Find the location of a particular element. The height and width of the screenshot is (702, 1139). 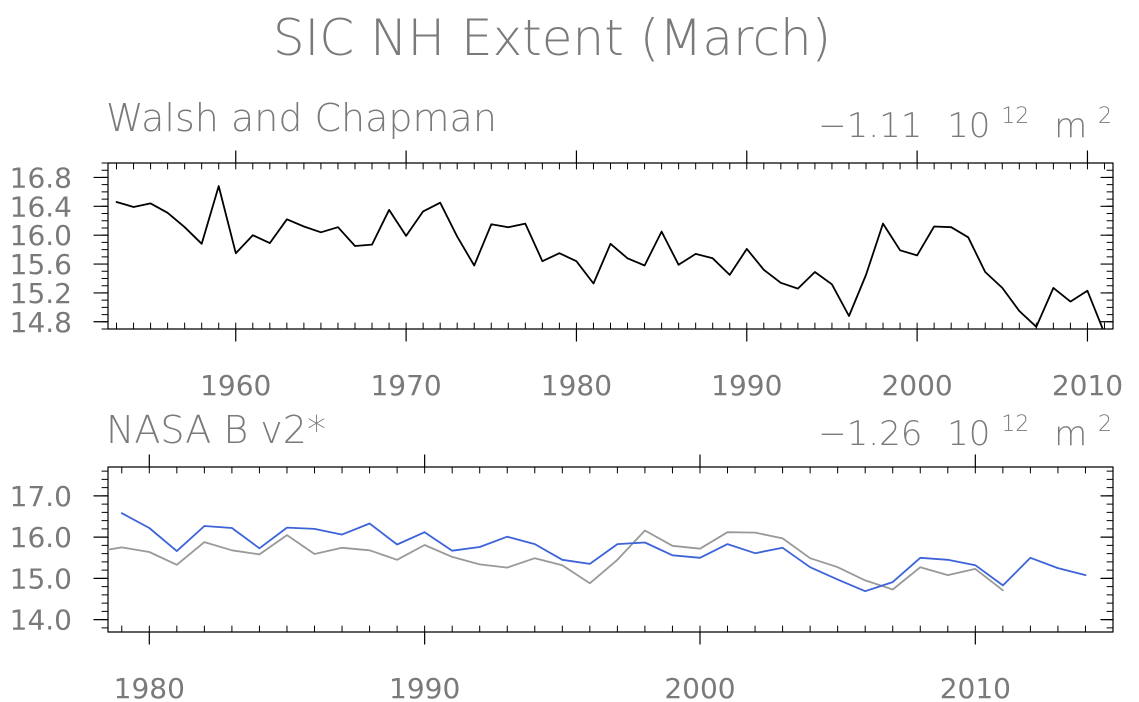

trend-label: −1.11 10 12 m 2 is located at coordinates (965, 119).